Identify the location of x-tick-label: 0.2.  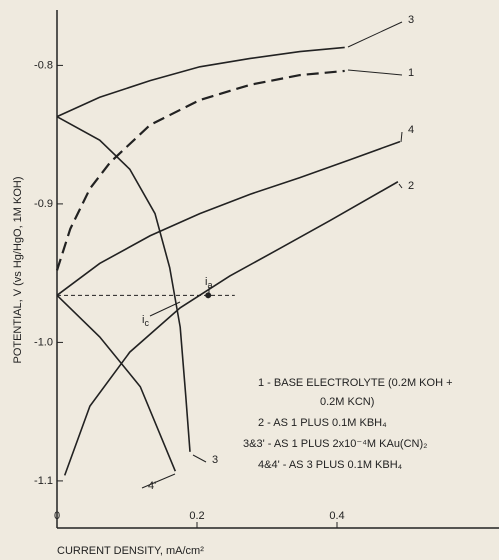
(196, 516).